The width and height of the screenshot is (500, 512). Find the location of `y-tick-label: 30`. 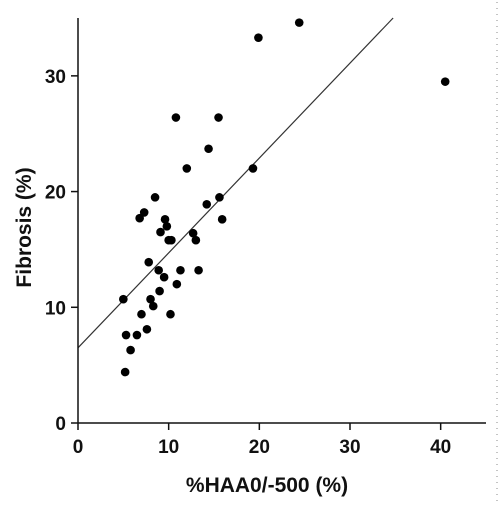

y-tick-label: 30 is located at coordinates (55, 77).